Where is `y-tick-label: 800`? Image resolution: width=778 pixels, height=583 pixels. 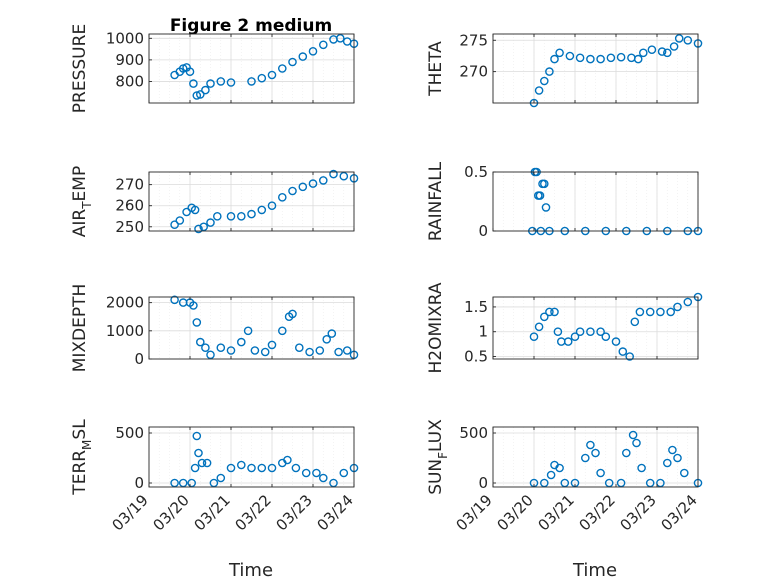
y-tick-label: 800 is located at coordinates (129, 81).